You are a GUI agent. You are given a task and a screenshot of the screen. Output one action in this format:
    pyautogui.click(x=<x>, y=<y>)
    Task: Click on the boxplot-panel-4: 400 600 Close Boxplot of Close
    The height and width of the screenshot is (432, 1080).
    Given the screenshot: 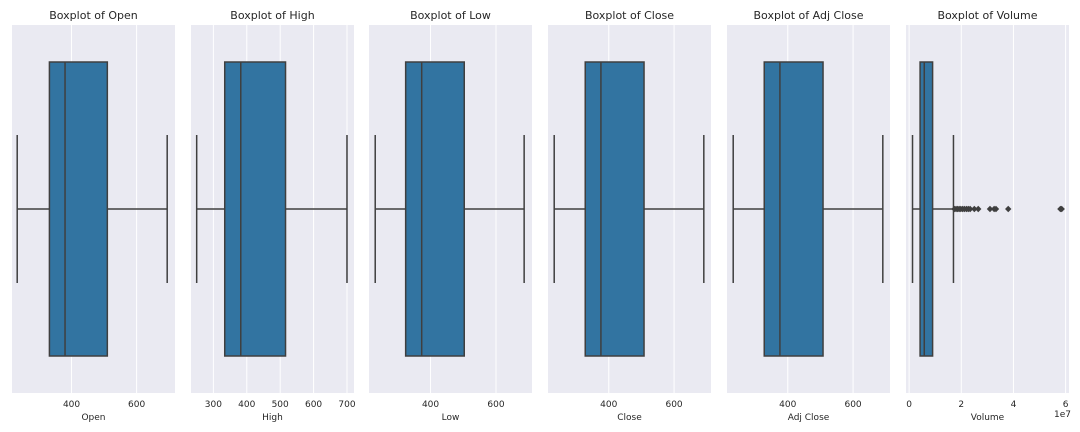 What is the action you would take?
    pyautogui.click(x=629, y=216)
    